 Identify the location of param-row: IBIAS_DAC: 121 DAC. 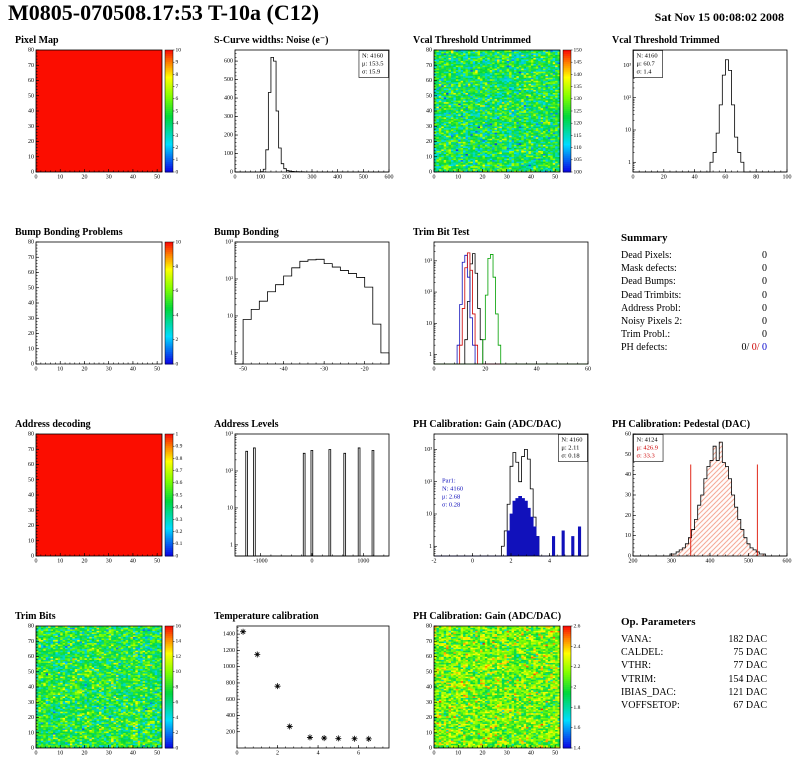
(694, 692).